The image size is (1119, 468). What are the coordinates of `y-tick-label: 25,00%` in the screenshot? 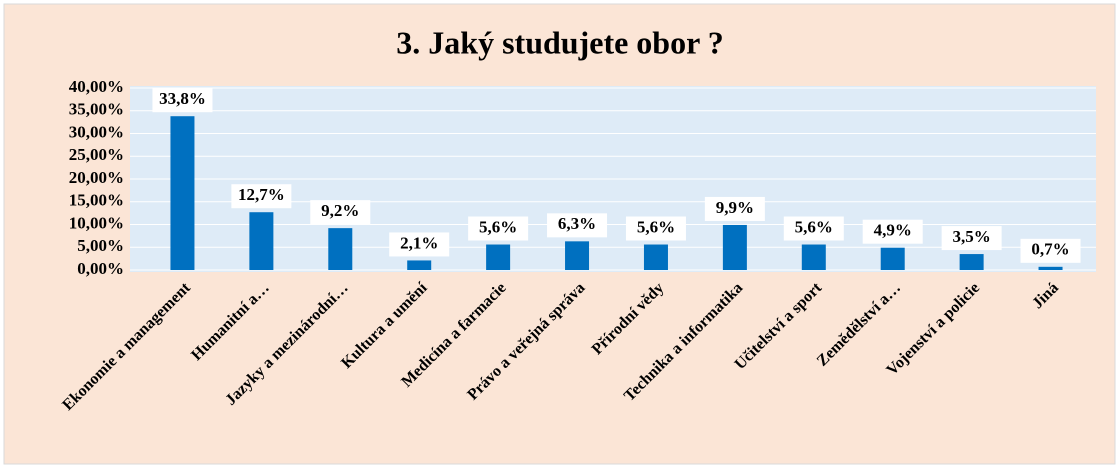 It's located at (96, 154).